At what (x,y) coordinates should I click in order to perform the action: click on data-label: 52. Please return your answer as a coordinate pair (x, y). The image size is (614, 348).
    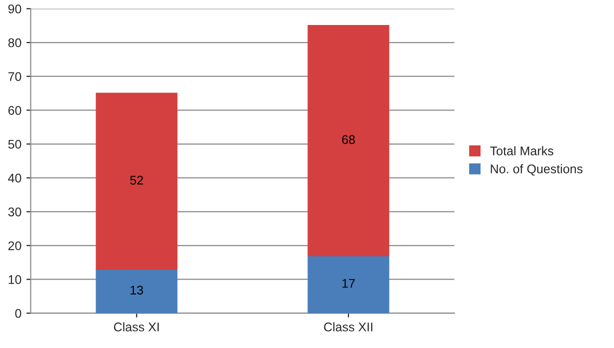
    Looking at the image, I should click on (136, 180).